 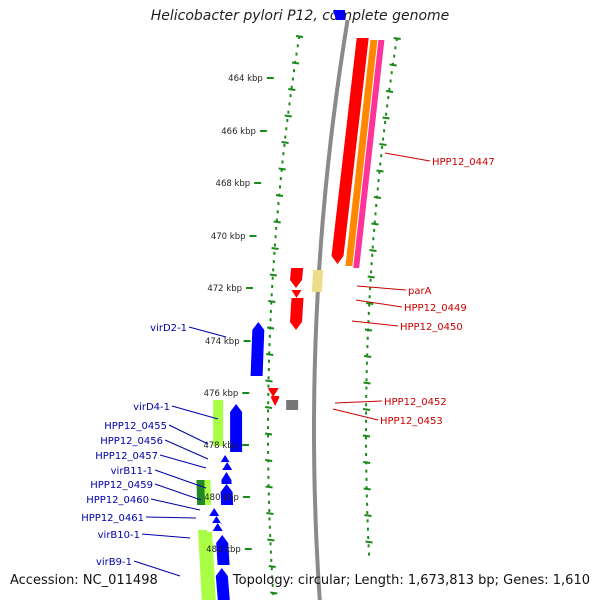 I want to click on gene-label-virD2-1: virD2-1, so click(x=168, y=328).